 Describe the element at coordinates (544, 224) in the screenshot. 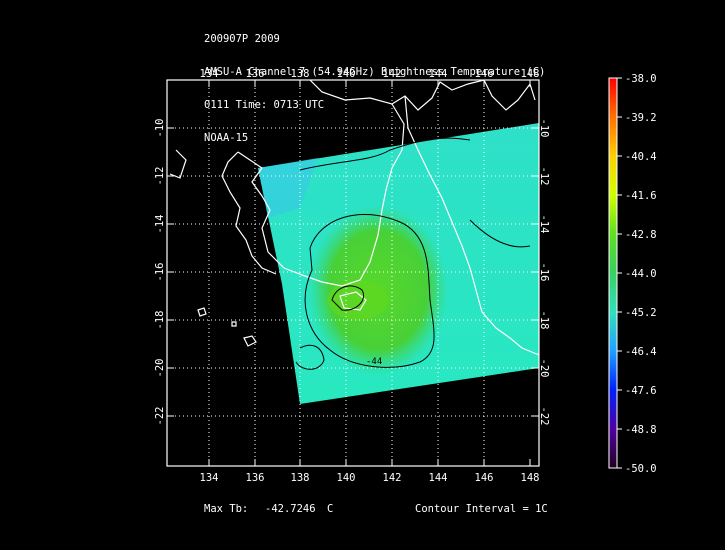

I see `lat-label-right: -14` at that location.